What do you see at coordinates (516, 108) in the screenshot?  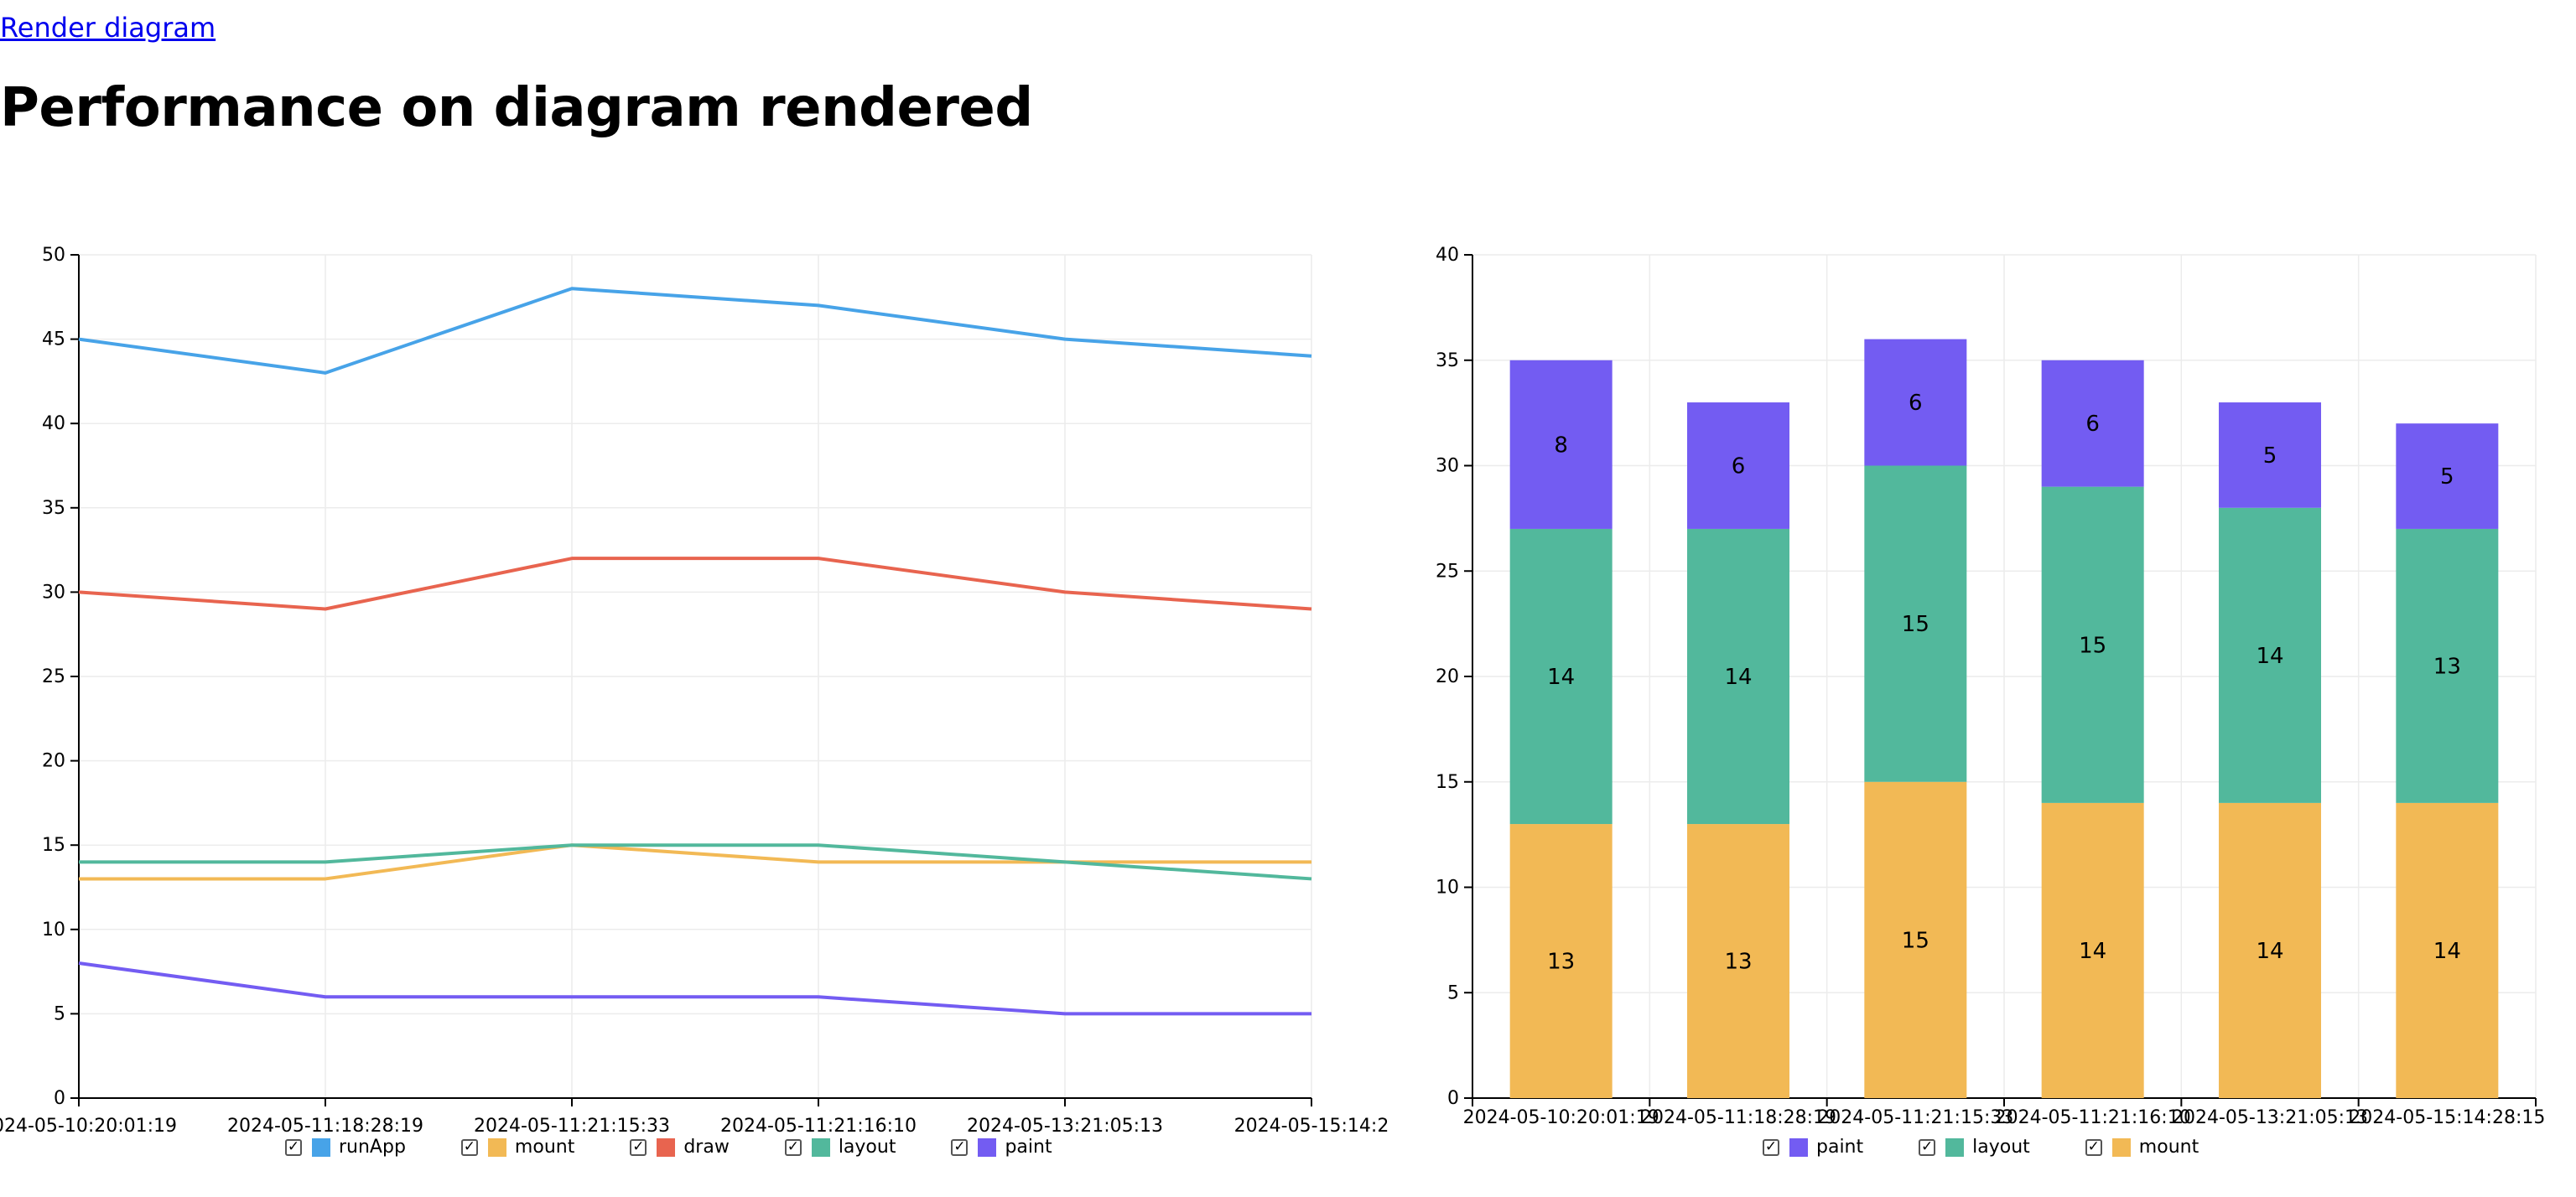 I see `page-title: Performance on diagram rendered` at bounding box center [516, 108].